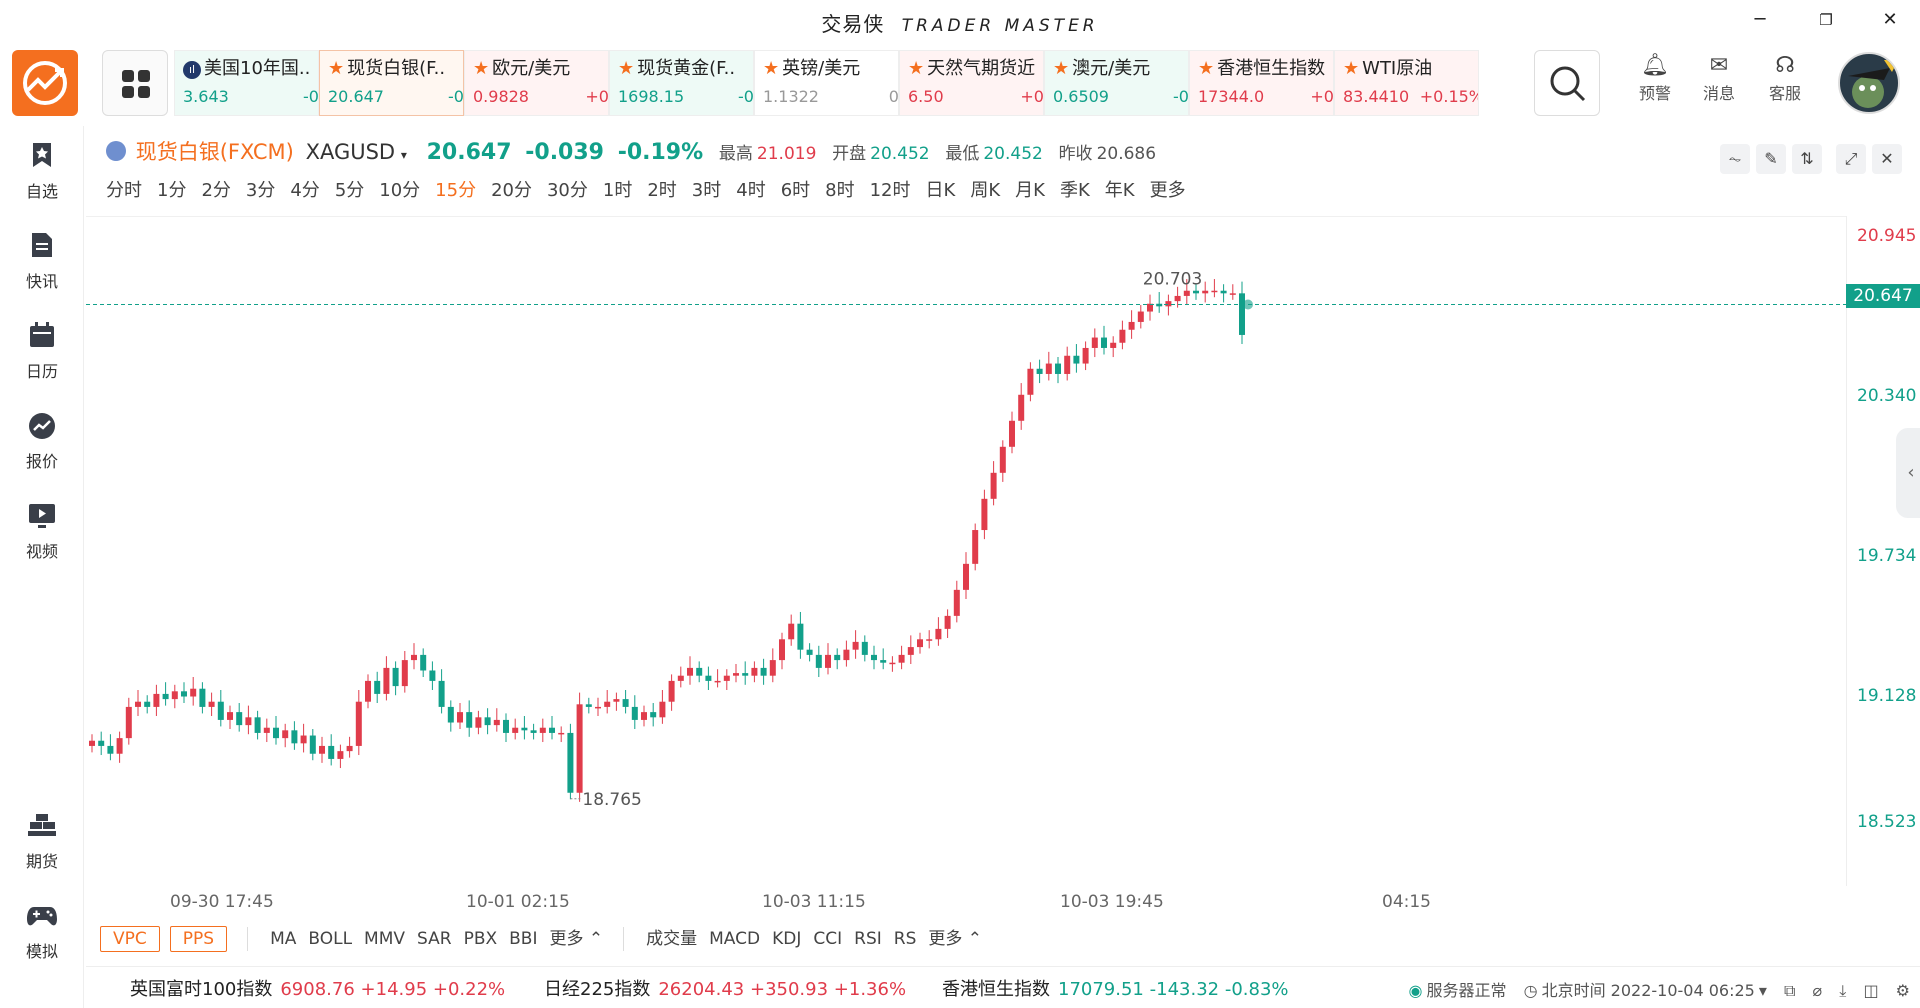 The image size is (1920, 1008). What do you see at coordinates (1843, 990) in the screenshot?
I see `download-icon: ⤓` at bounding box center [1843, 990].